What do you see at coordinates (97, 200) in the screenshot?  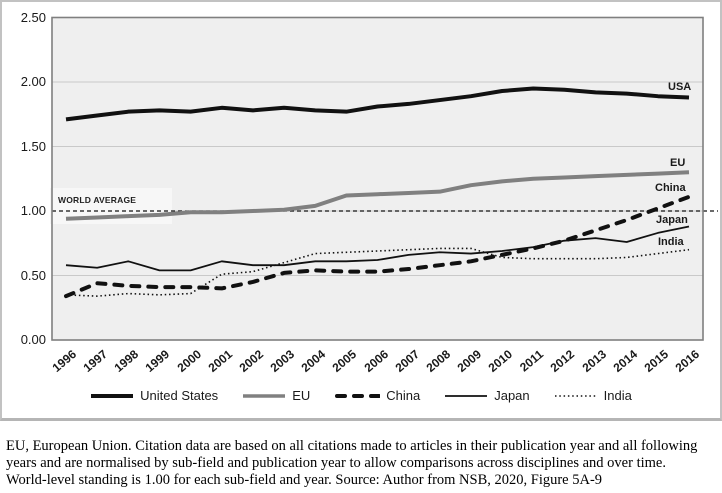 I see `world-average-label: WORLD AVERAGE` at bounding box center [97, 200].